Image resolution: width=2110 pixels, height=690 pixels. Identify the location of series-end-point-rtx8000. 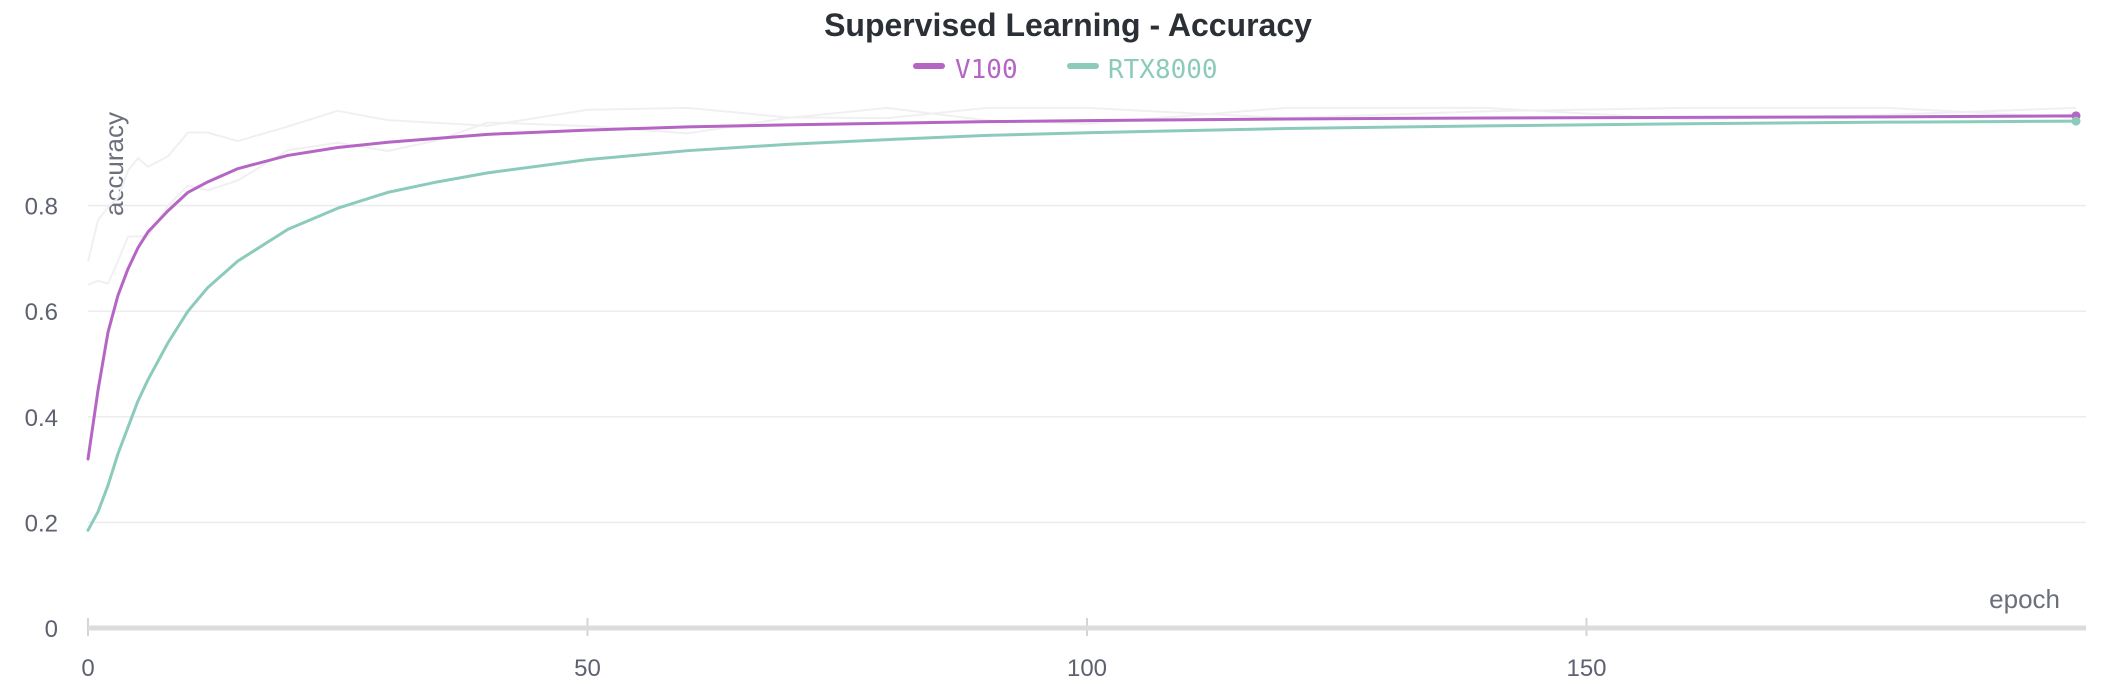
(2076, 121).